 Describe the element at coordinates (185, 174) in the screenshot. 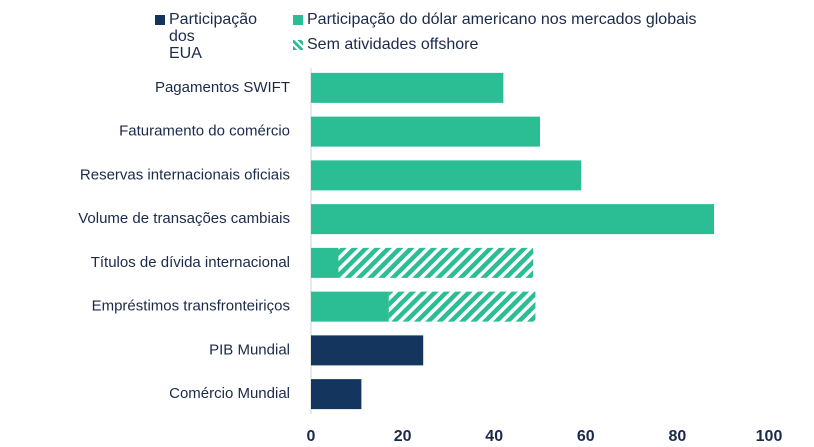

I see `y-tick-label: Reservas internacionais oficiais` at that location.